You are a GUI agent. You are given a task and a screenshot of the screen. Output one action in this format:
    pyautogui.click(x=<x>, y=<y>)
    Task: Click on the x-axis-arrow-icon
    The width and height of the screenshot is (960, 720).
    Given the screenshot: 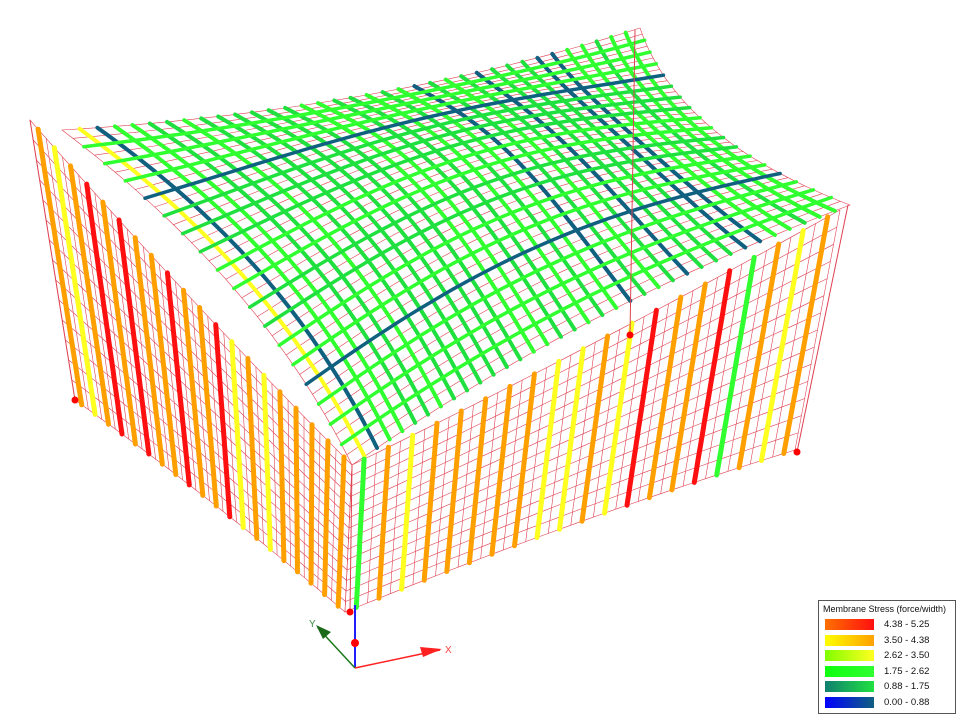 What is the action you would take?
    pyautogui.click(x=431, y=652)
    